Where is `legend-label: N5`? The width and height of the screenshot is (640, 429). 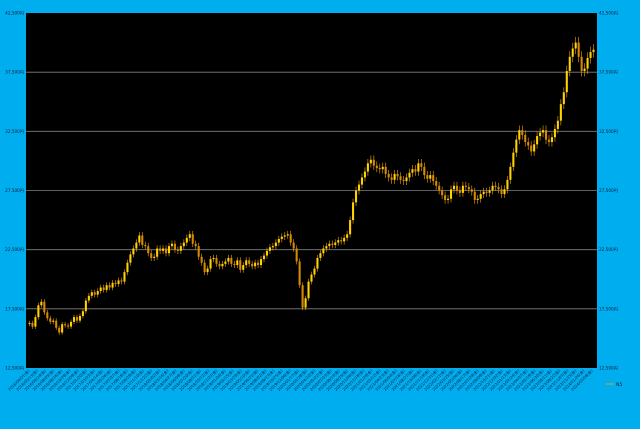 legend-label: N5 is located at coordinates (619, 385).